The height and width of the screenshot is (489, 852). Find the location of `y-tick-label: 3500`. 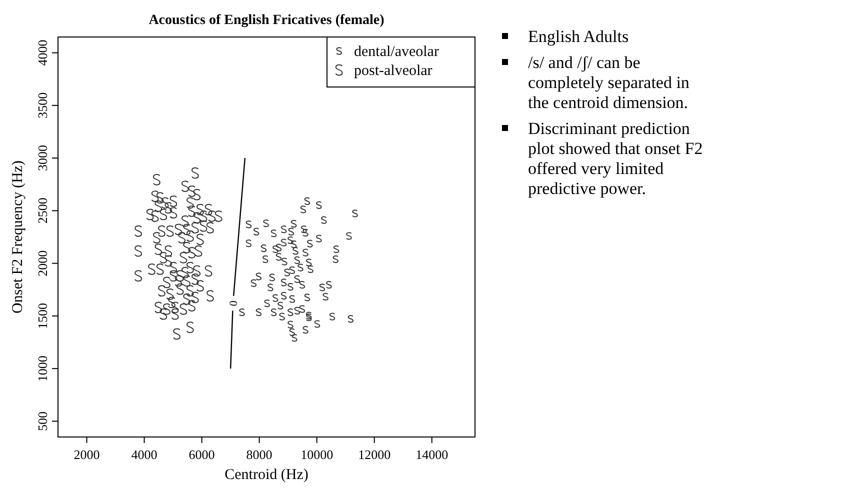

y-tick-label: 3500 is located at coordinates (42, 105).